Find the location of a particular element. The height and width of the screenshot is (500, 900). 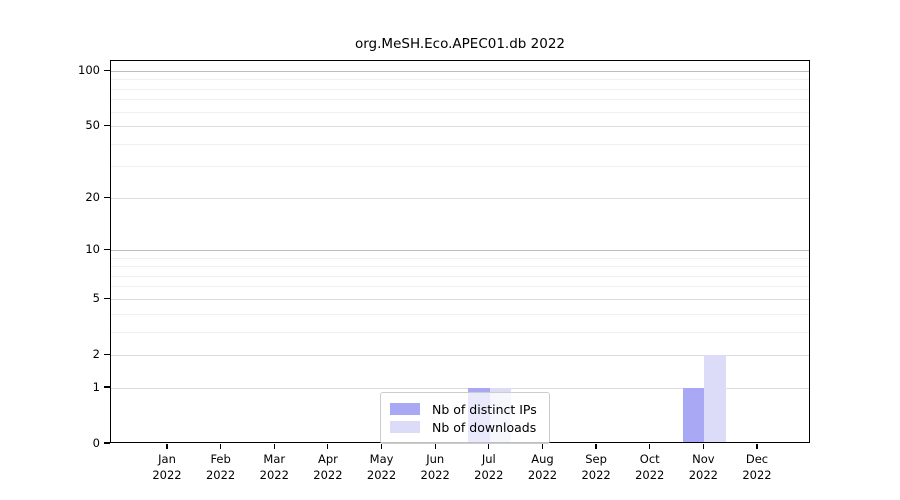

y-tick-label: 1 is located at coordinates (96, 386).